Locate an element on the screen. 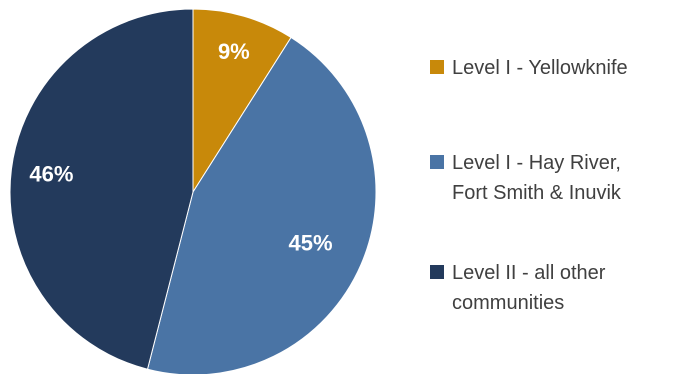  legend-swatch-hay-river is located at coordinates (437, 162).